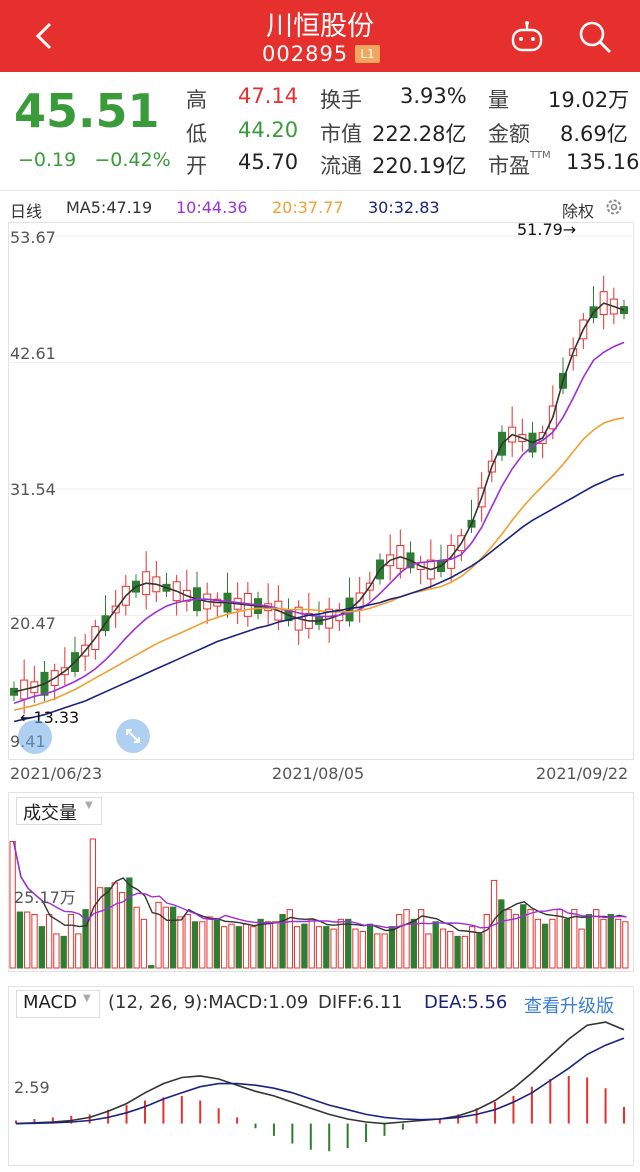 This screenshot has width=640, height=1172. What do you see at coordinates (466, 1002) in the screenshot?
I see `dea-label: DEA:5.56` at bounding box center [466, 1002].